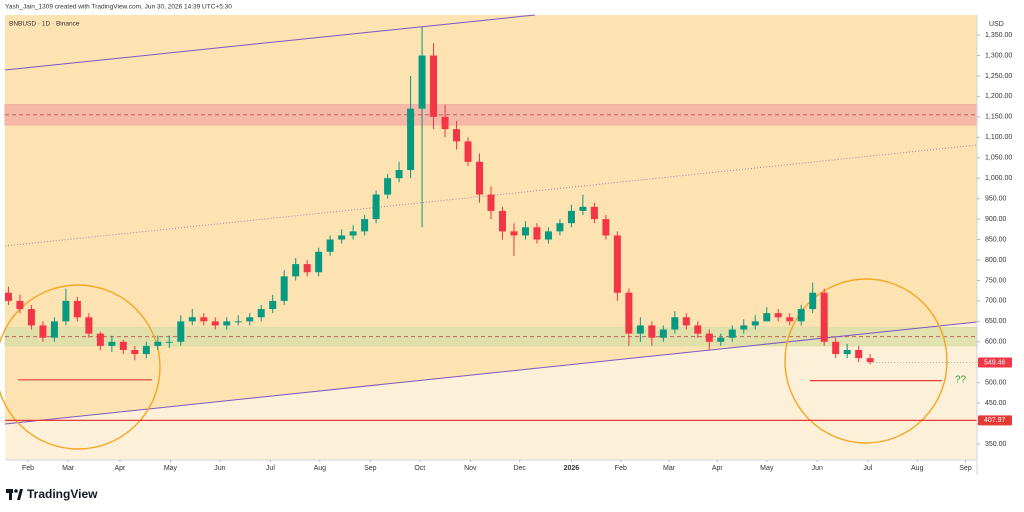  I want to click on y-tick-label: 700.00, so click(996, 301).